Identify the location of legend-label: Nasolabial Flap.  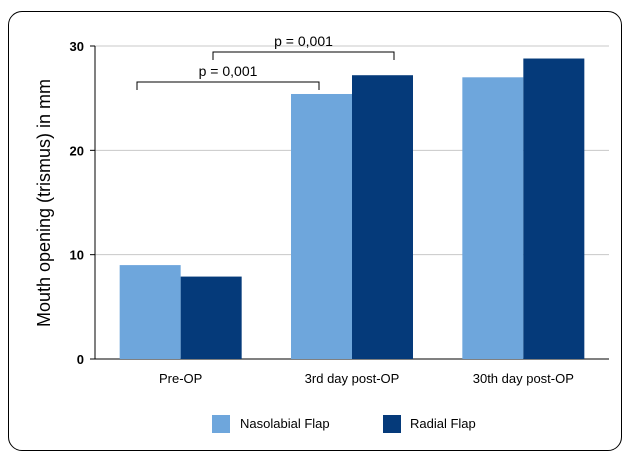
(285, 423).